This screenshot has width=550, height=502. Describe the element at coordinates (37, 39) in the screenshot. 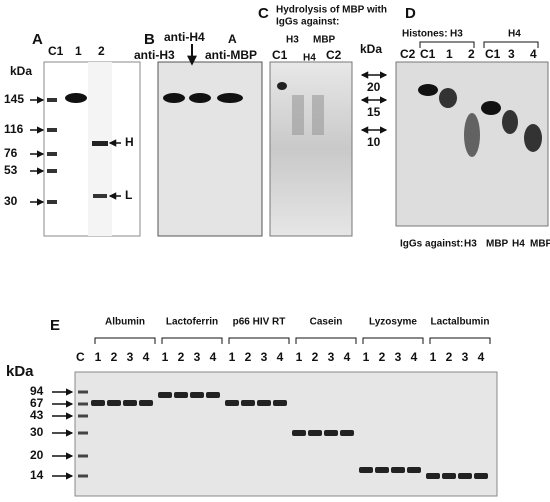

I see `panel-label: A` at that location.